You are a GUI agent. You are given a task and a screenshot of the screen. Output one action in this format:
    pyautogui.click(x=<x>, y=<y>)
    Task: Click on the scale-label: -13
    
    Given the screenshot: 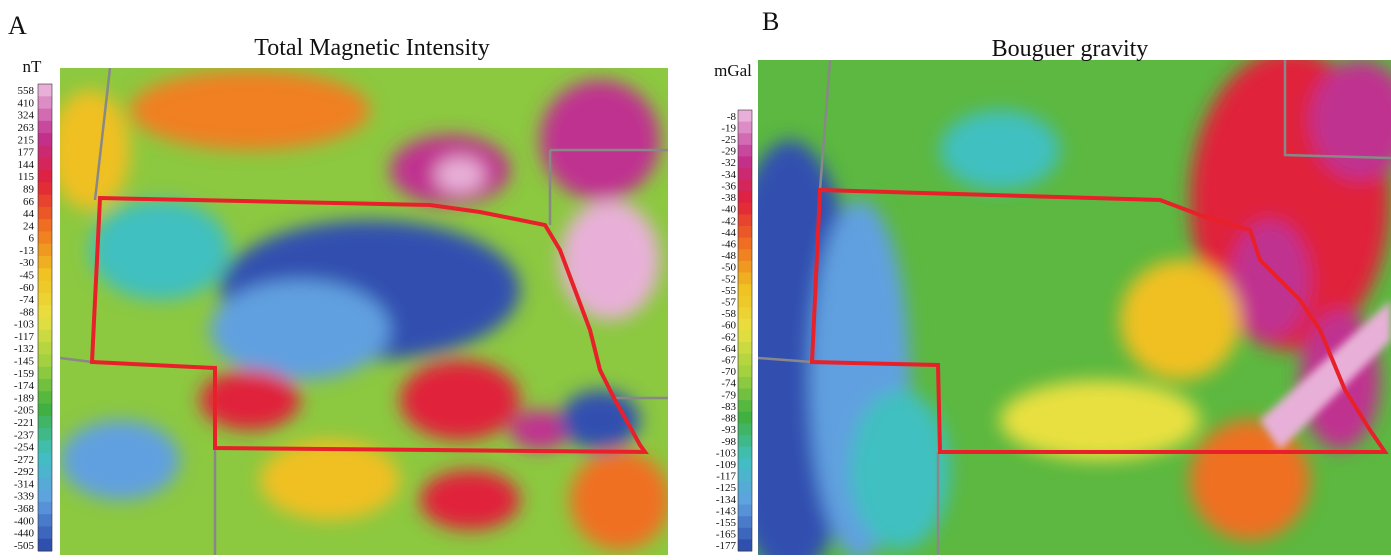 What is the action you would take?
    pyautogui.click(x=26, y=251)
    